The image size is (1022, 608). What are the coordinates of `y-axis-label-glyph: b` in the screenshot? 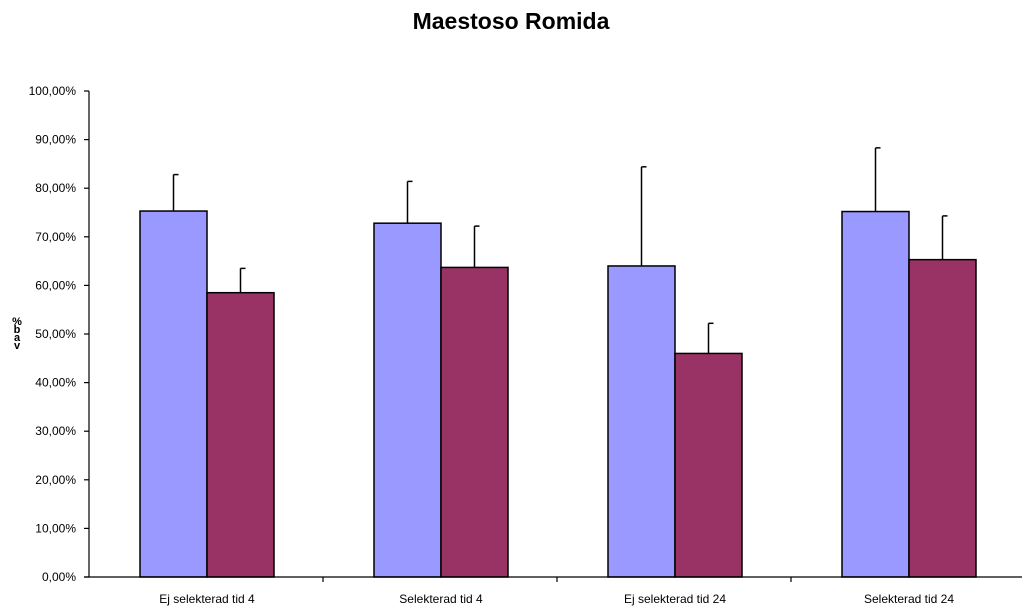 It's located at (17, 330).